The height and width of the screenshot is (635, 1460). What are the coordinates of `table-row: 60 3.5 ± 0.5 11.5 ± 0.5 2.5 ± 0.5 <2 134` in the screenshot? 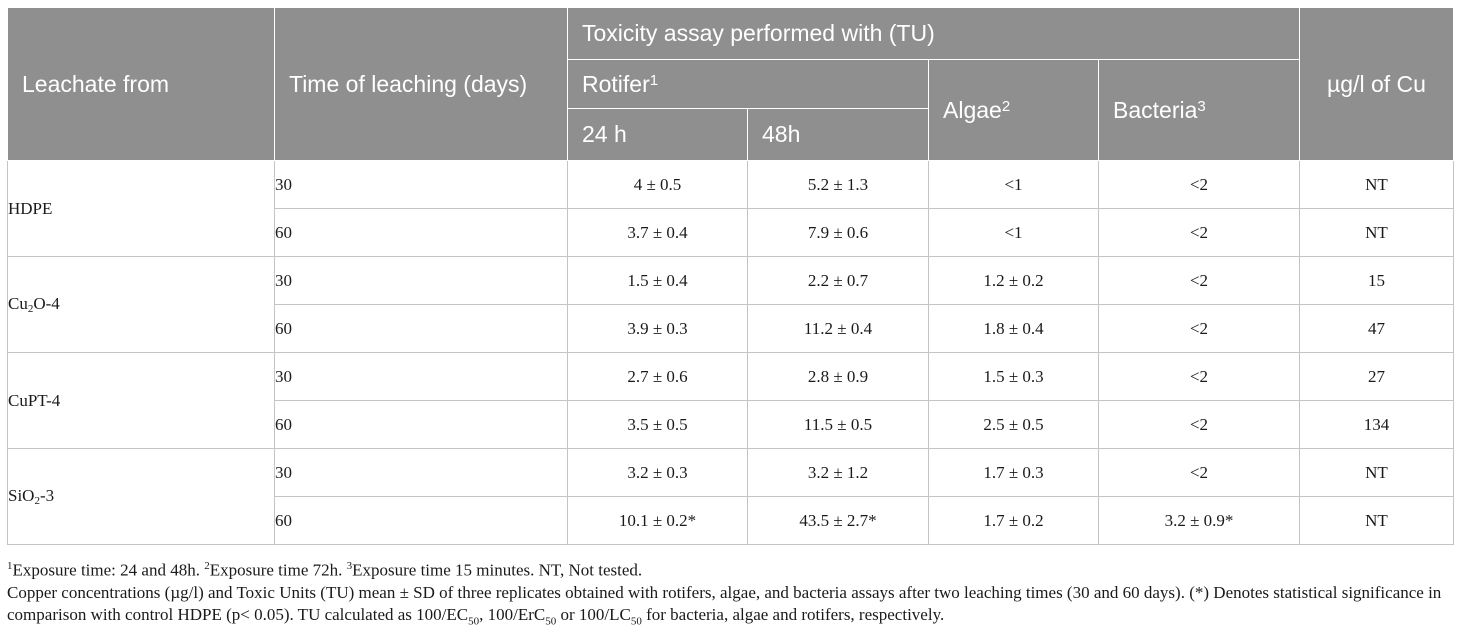 It's located at (731, 424).